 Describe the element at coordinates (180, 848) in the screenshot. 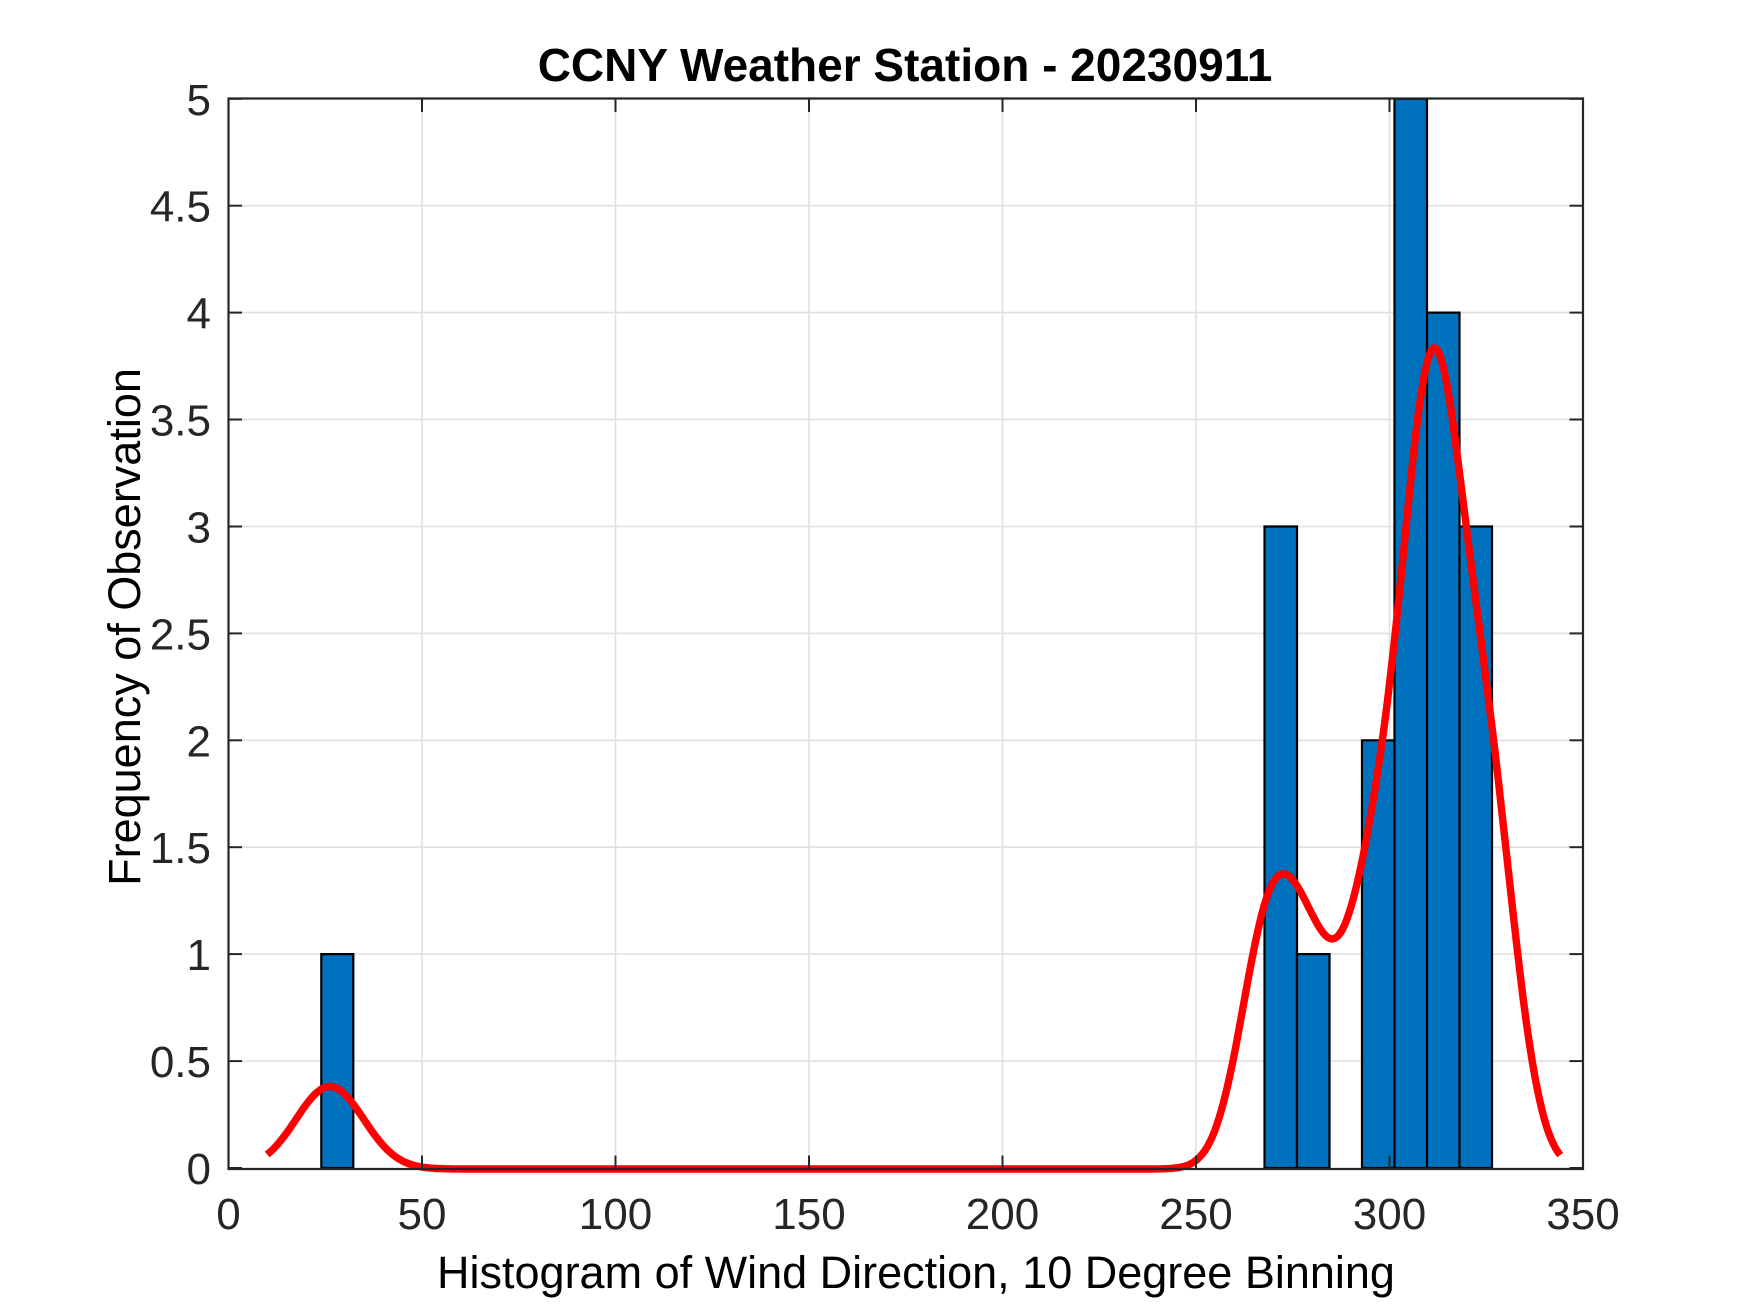

I see `svg-text: 1.5` at that location.